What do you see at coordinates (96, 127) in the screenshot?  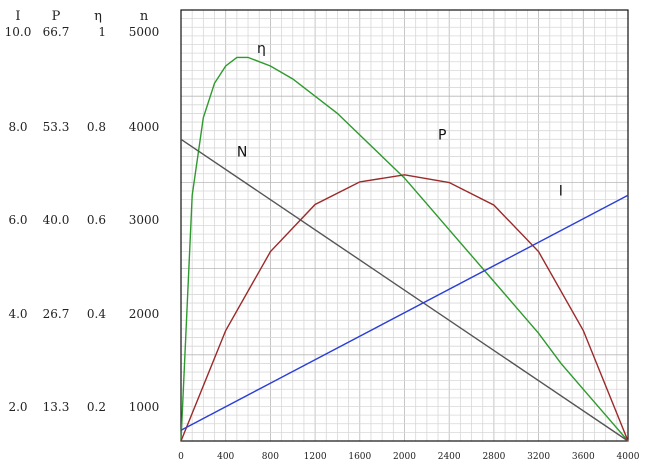 I see `axis-tick-label: 0.8` at bounding box center [96, 127].